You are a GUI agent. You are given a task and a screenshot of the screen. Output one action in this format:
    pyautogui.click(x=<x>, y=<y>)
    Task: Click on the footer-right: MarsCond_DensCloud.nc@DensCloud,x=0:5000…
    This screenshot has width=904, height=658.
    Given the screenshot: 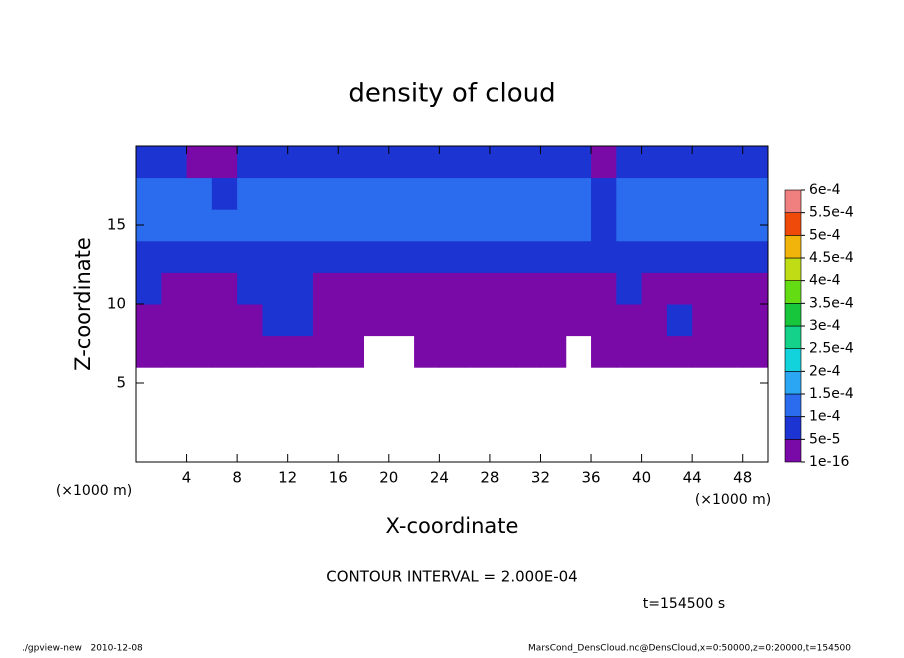 What is the action you would take?
    pyautogui.click(x=689, y=649)
    